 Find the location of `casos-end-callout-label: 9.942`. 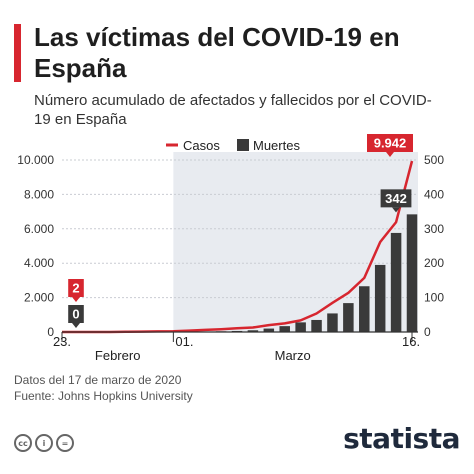

casos-end-callout-label: 9.942 is located at coordinates (390, 142).